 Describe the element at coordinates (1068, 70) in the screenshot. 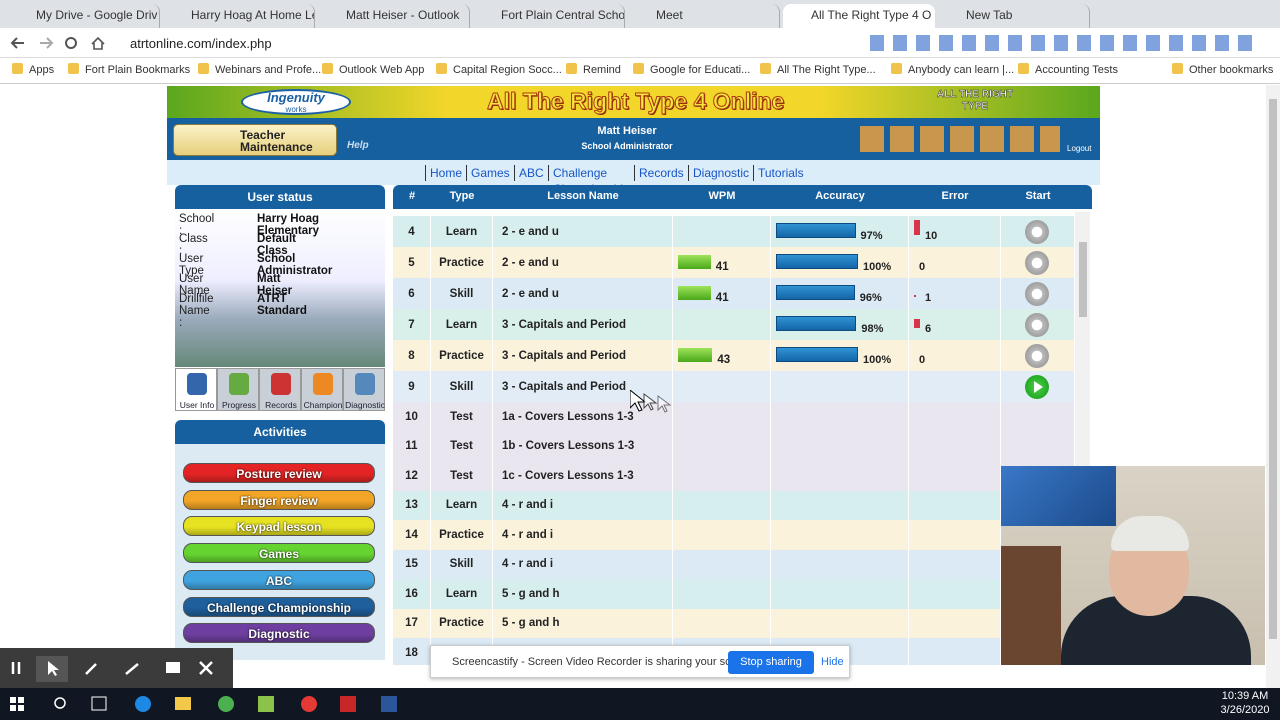

I see `bookmark: Accounting Tests` at that location.